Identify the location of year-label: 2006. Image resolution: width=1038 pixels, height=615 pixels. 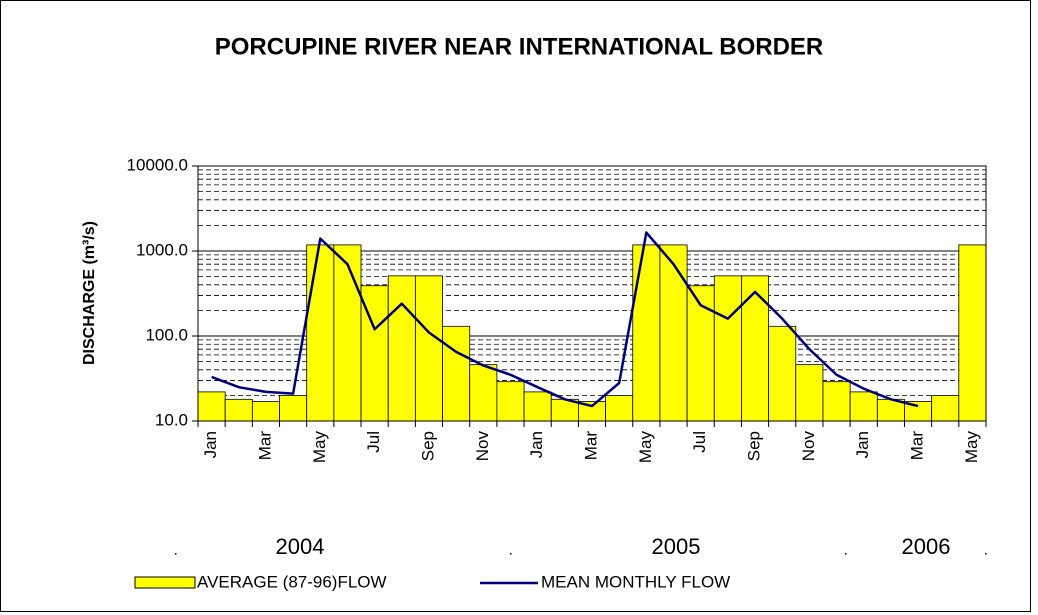
(926, 546).